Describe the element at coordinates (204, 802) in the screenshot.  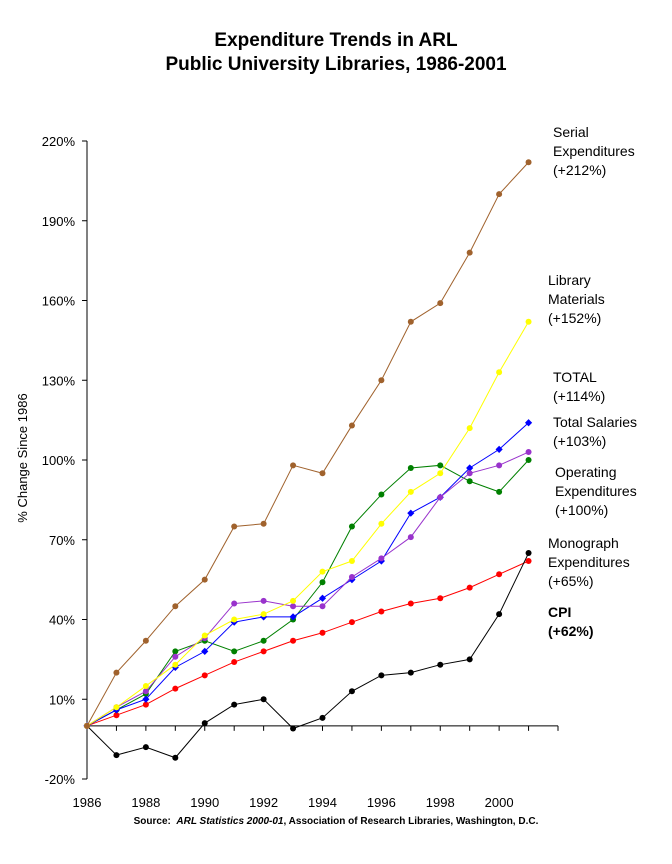
I see `x-tick-label: 1990` at that location.